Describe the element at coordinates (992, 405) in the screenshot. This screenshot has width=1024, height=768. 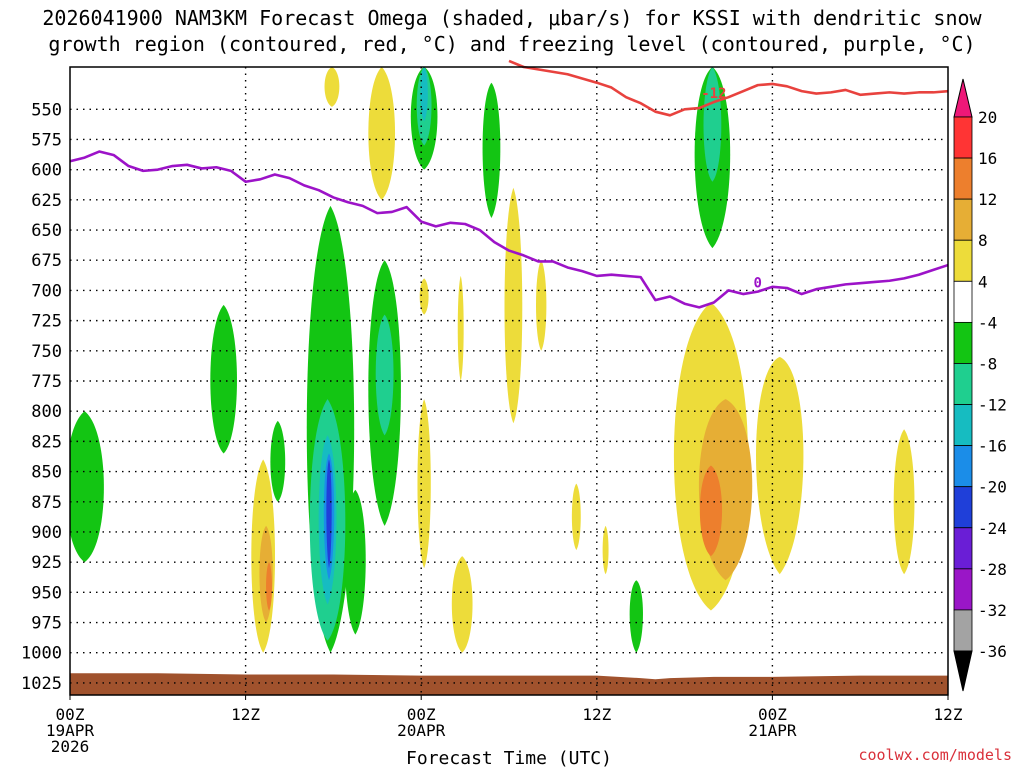
I see `colorbar-label: -12` at that location.